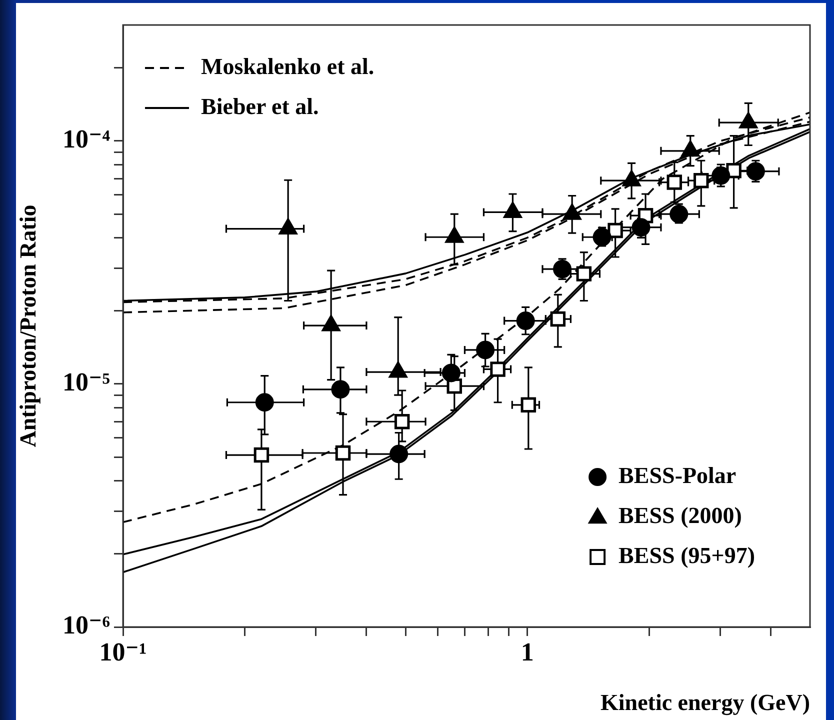 The width and height of the screenshot is (834, 720). Describe the element at coordinates (28, 326) in the screenshot. I see `y-axis-title: Antiproton/Proton Ratio` at that location.